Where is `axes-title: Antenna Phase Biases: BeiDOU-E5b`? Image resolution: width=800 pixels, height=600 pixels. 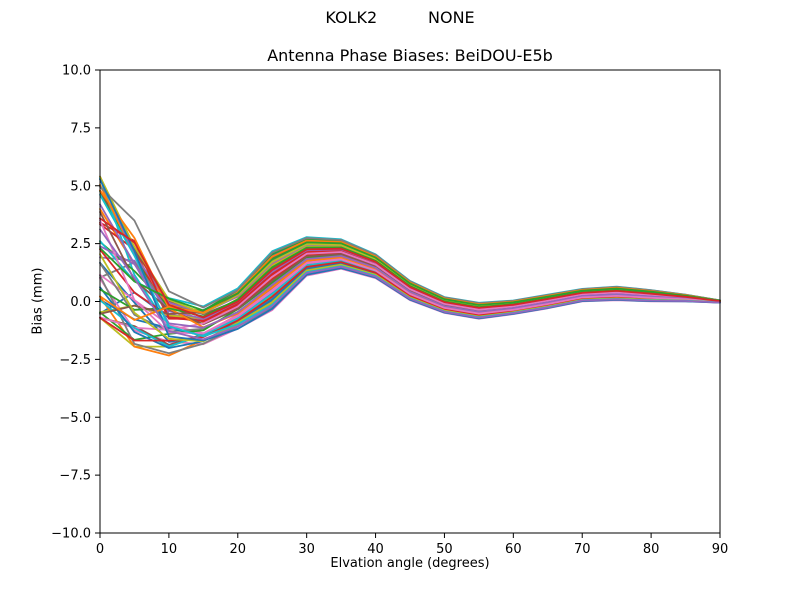 axes-title: Antenna Phase Biases: BeiDOU-E5b is located at coordinates (410, 55).